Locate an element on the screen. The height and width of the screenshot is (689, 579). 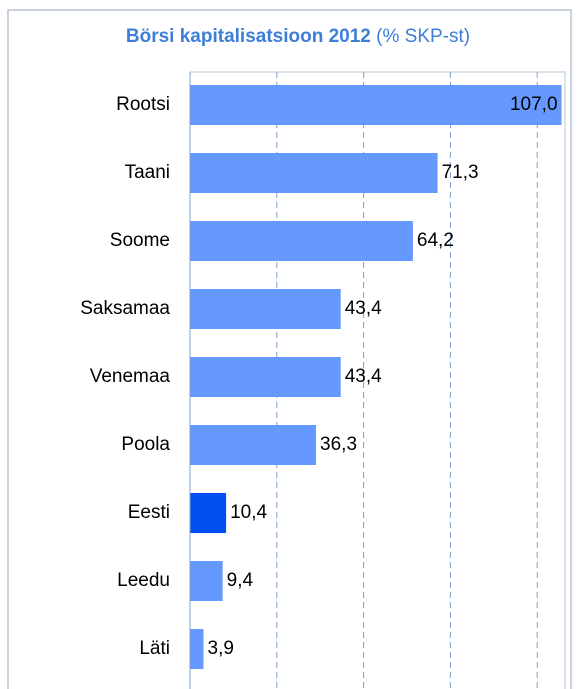
value-label: 3,9 is located at coordinates (221, 648).